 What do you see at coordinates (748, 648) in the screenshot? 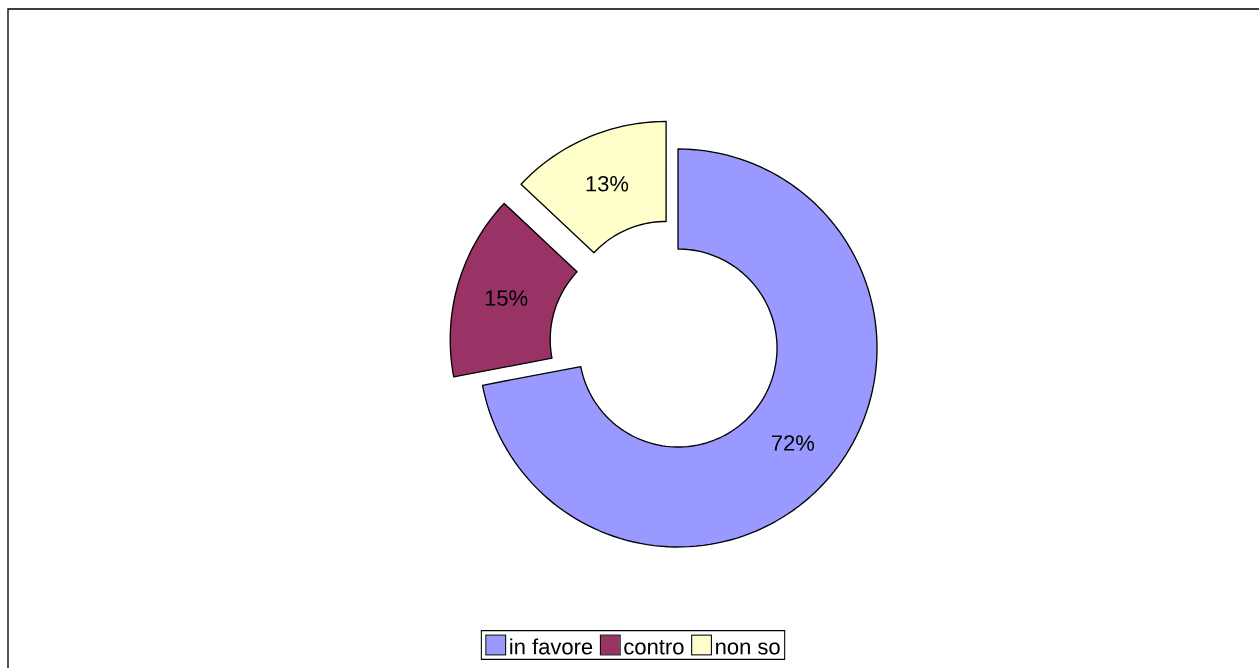
I see `legend-label: non so` at bounding box center [748, 648].